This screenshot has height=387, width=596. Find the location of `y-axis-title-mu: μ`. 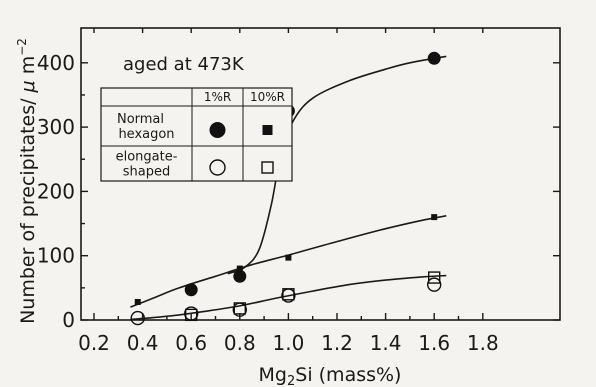

y-axis-title-mu: μ is located at coordinates (28, 86).